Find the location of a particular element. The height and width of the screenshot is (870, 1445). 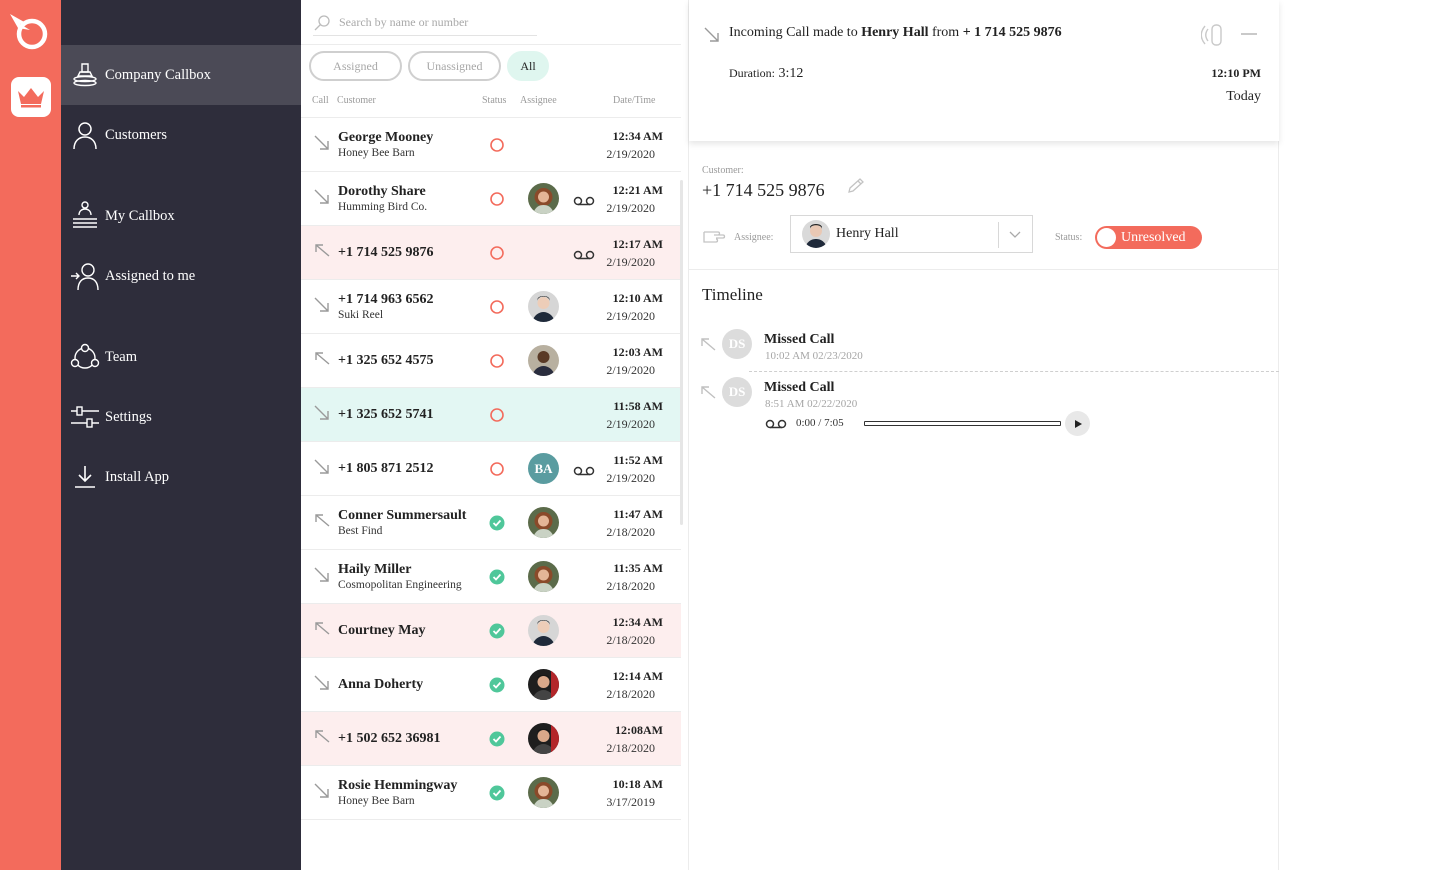

my-callbox-icon is located at coordinates (85, 216).